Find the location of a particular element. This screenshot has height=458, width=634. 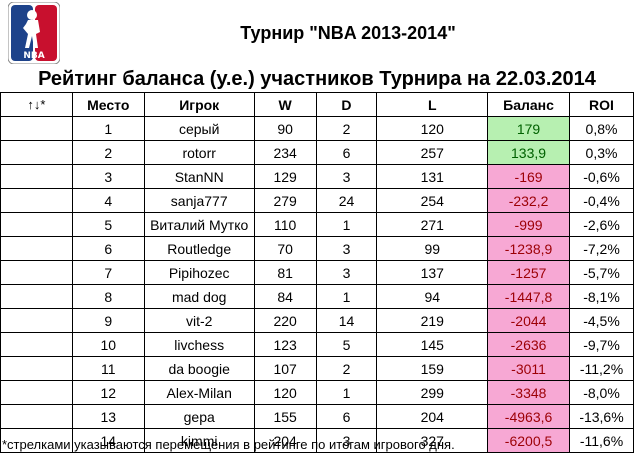

losses-cell: 271 is located at coordinates (432, 224).